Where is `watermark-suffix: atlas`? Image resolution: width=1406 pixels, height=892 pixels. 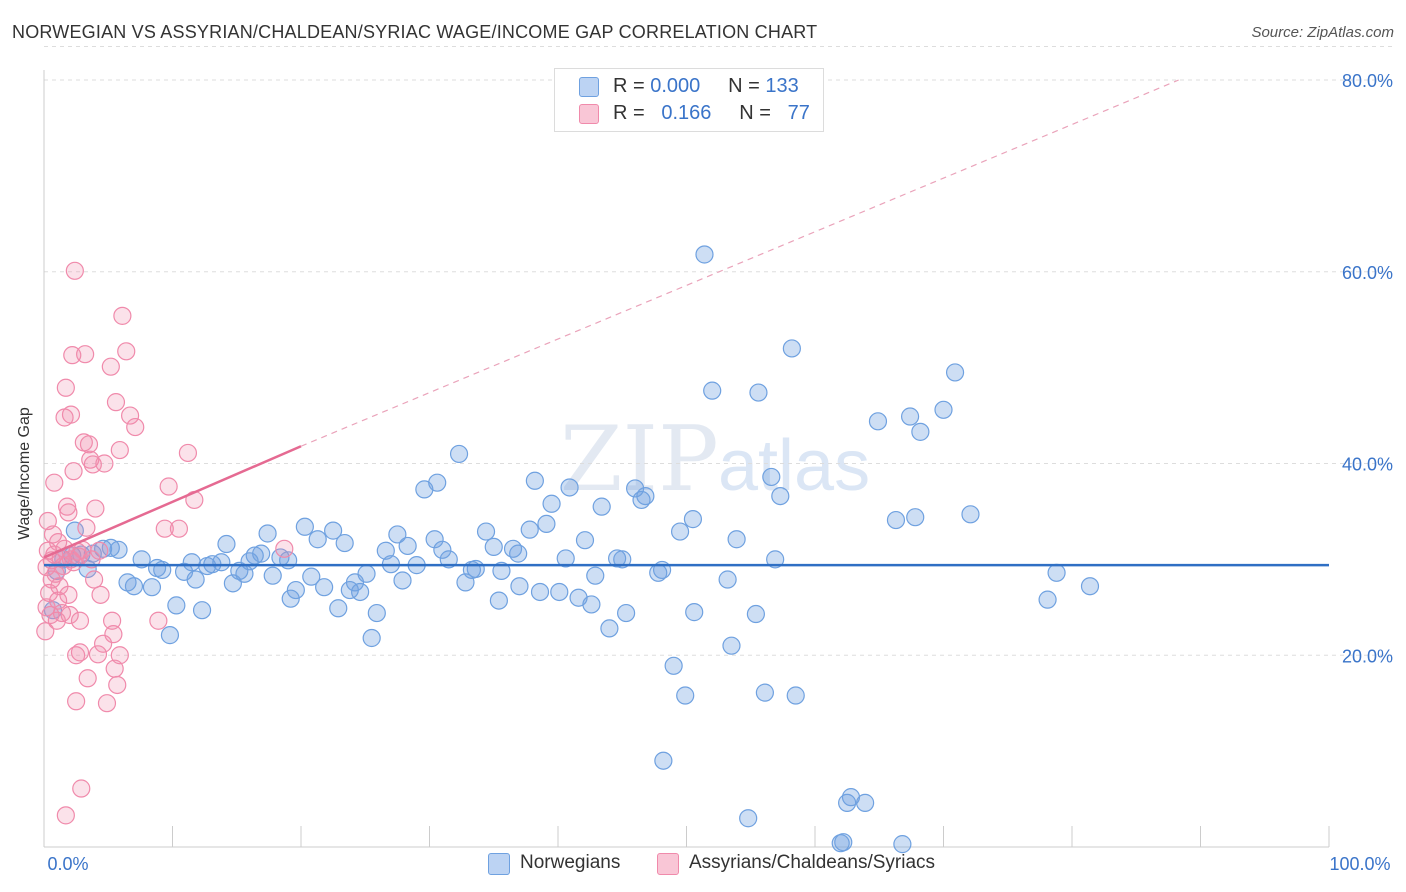
watermark-suffix: atlas is located at coordinates (794, 466).